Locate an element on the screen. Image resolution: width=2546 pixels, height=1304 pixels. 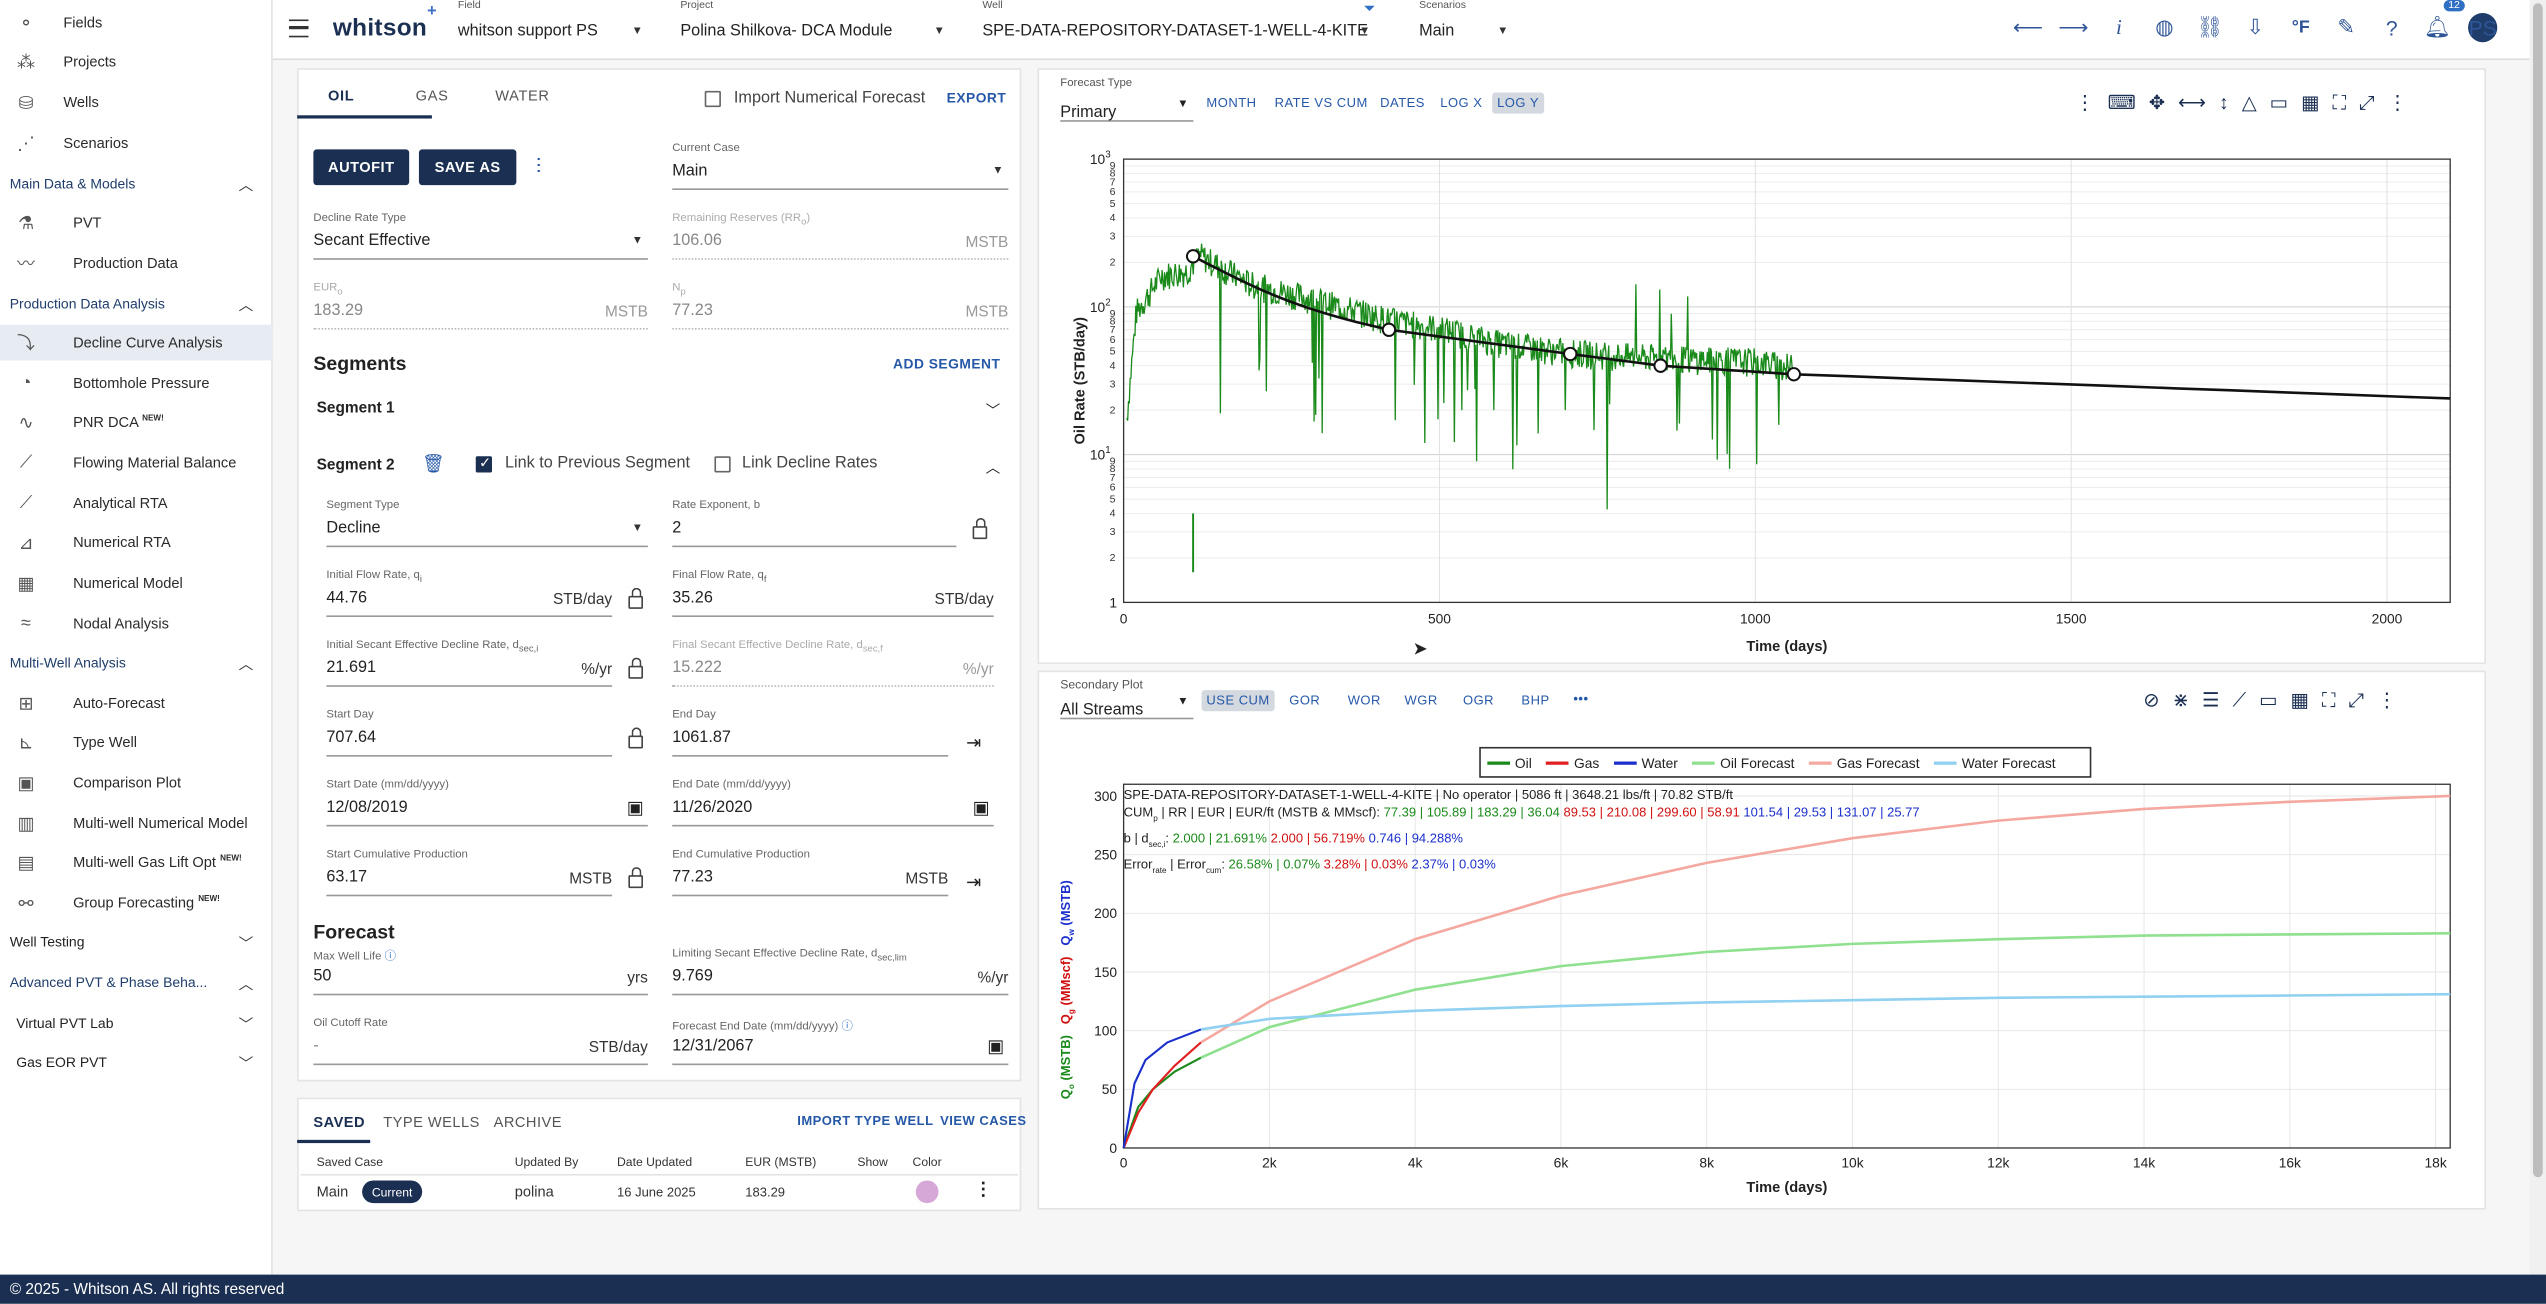
section-main-data: Main Data & Models ︿ is located at coordinates (136, 184).